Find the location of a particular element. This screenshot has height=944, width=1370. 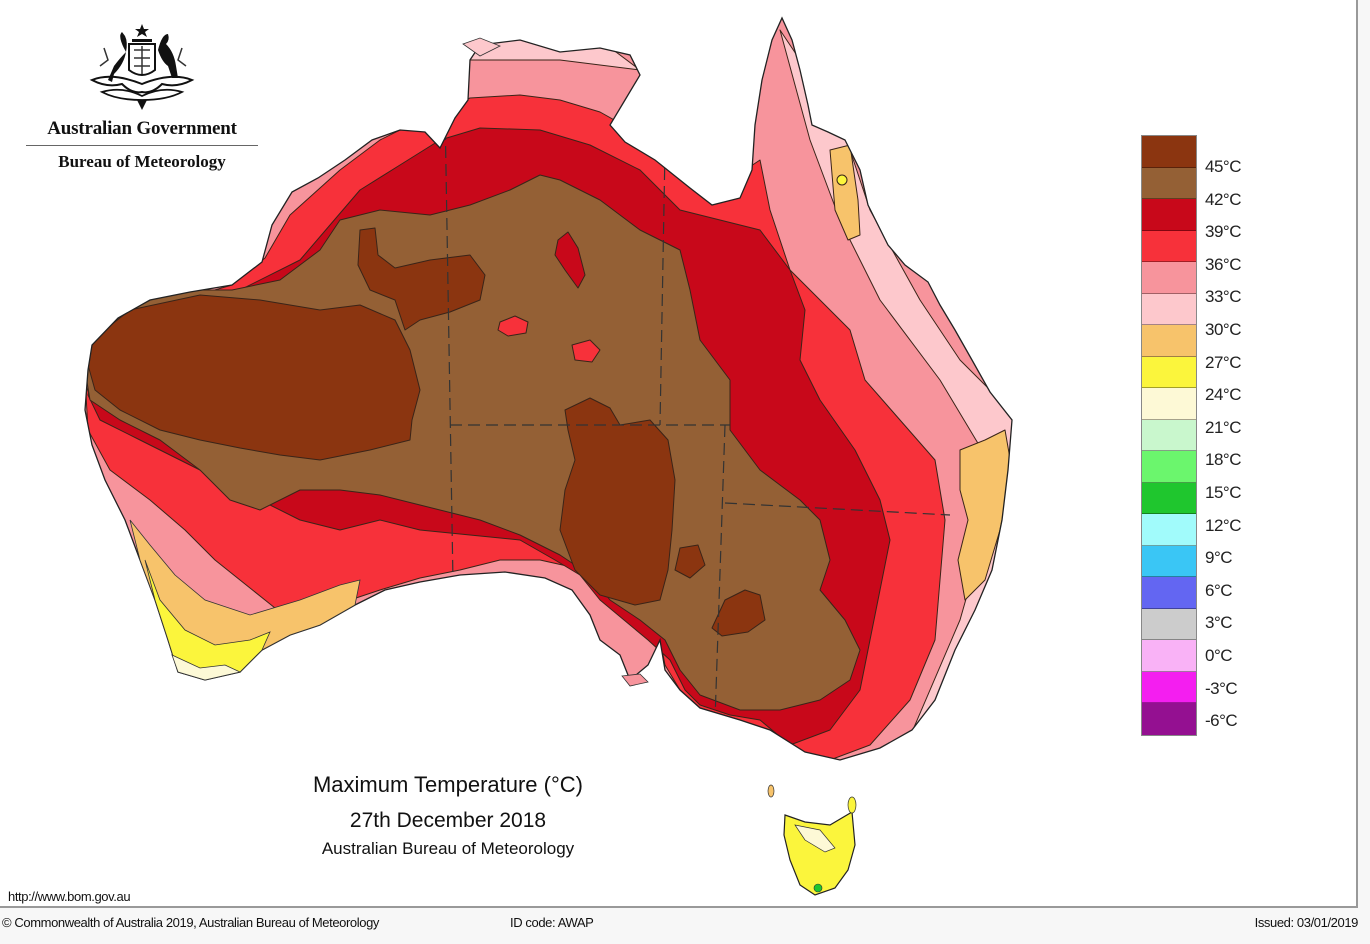

coat-of-arms-icon is located at coordinates (142, 67).